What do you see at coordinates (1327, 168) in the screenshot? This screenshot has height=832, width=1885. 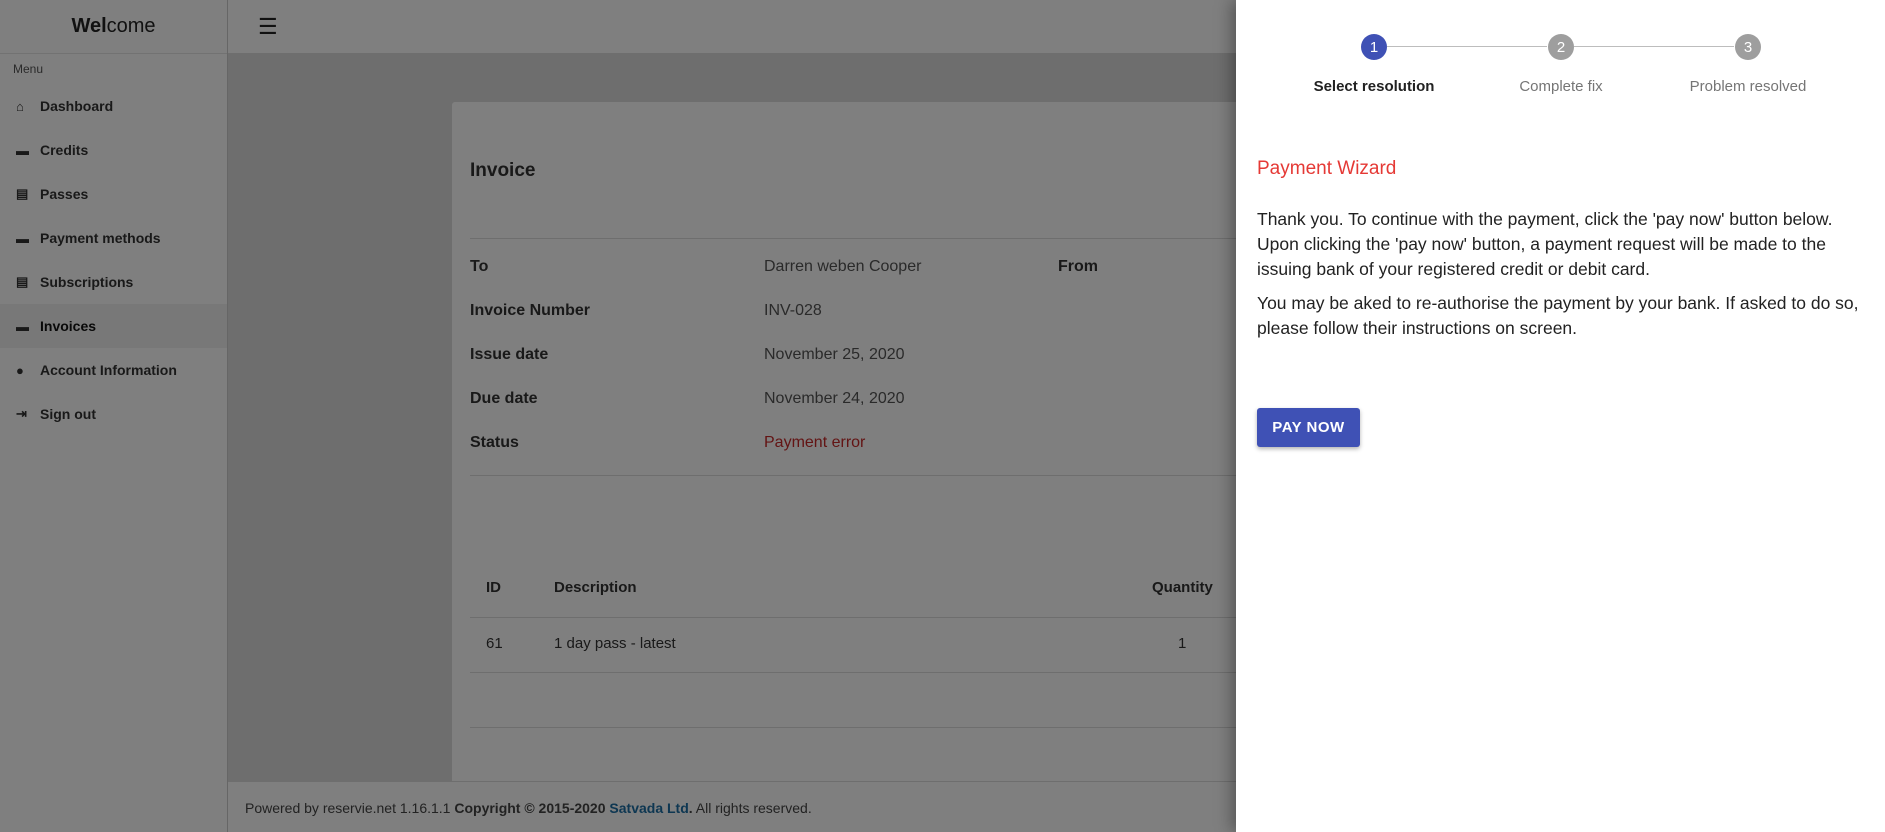 I see `wizard-title: Payment Wizard` at bounding box center [1327, 168].